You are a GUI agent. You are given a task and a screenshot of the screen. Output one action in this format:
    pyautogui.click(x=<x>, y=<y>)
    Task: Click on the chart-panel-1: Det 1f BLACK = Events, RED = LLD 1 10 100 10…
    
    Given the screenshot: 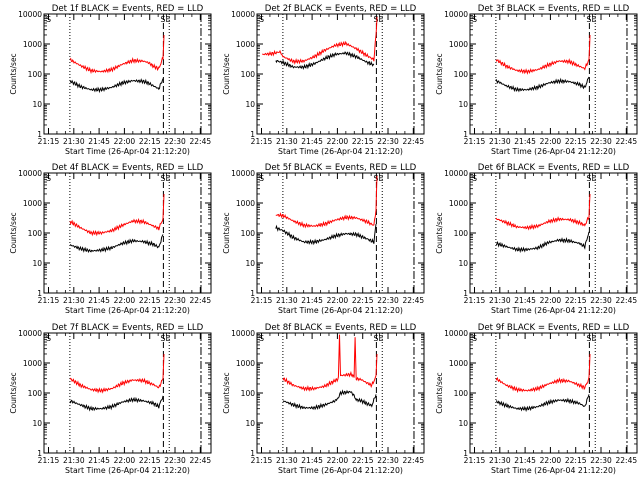 What is the action you would take?
    pyautogui.click(x=110, y=80)
    